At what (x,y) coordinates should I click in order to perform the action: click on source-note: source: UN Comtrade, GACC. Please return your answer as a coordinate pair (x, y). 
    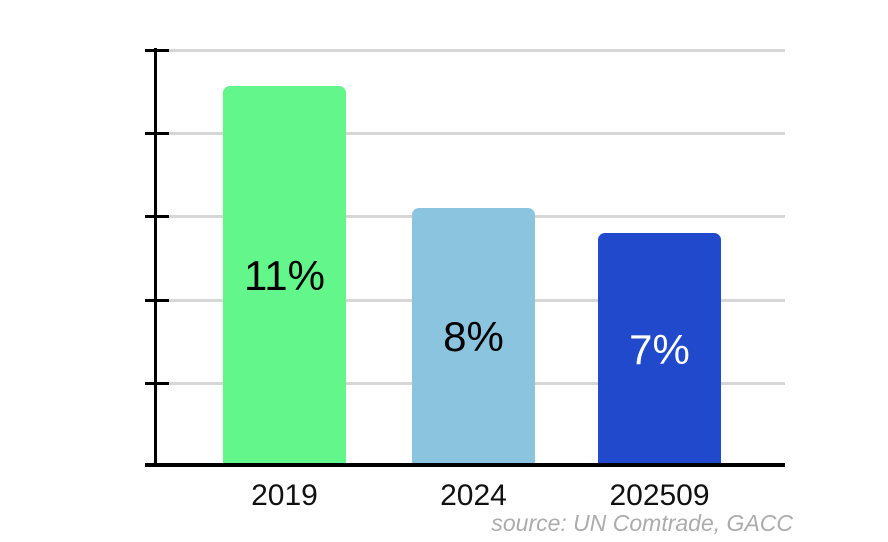
    Looking at the image, I should click on (642, 523).